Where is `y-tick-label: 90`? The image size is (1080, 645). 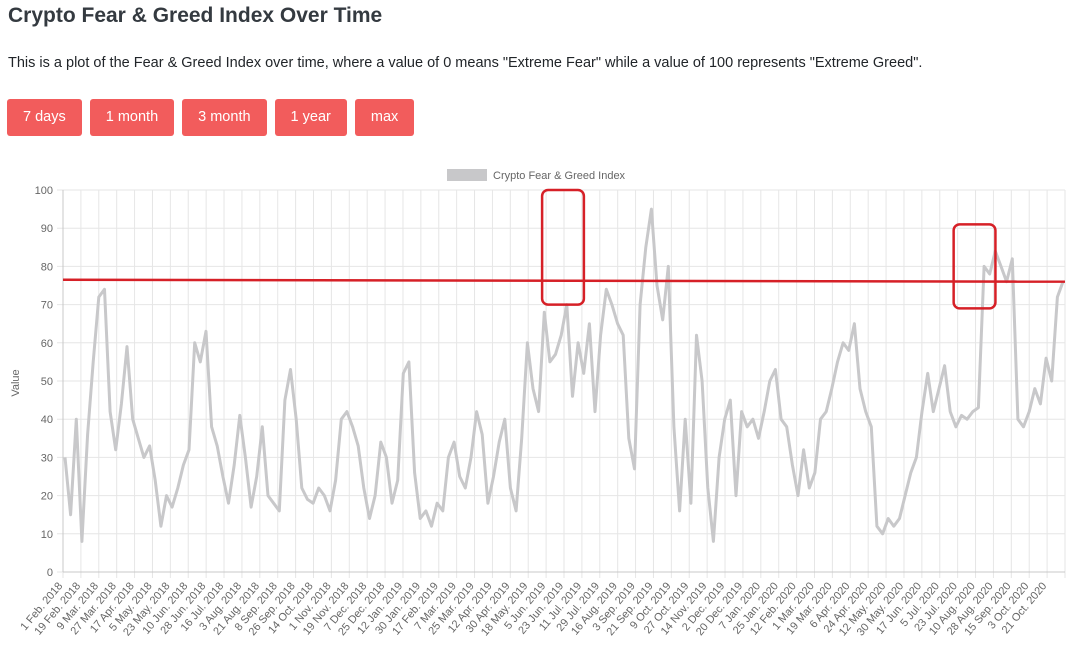
y-tick-label: 90 is located at coordinates (47, 229).